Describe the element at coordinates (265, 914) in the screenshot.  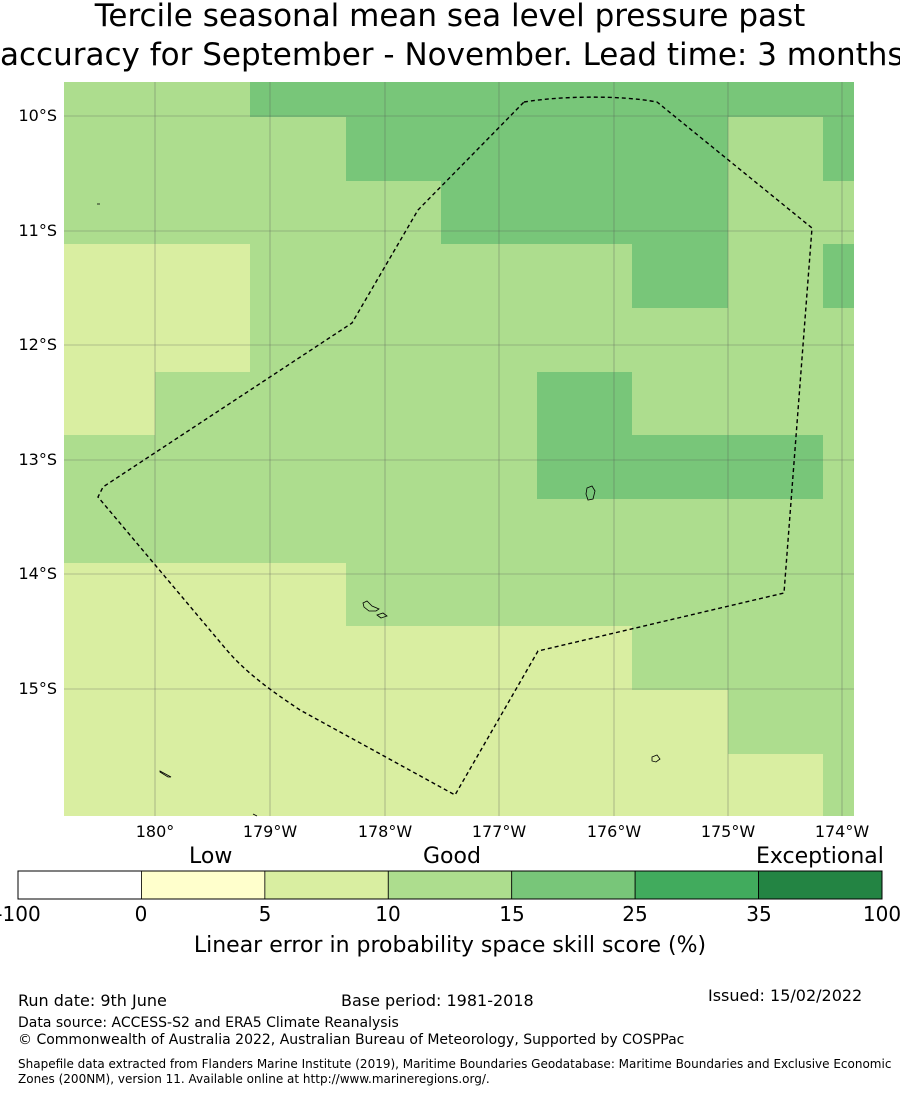
I see `colorbar-tick: 5` at that location.